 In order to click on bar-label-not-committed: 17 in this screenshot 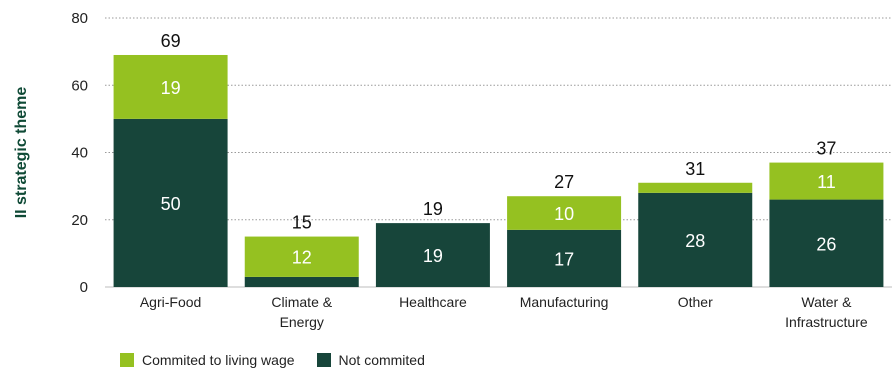, I will do `click(564, 259)`.